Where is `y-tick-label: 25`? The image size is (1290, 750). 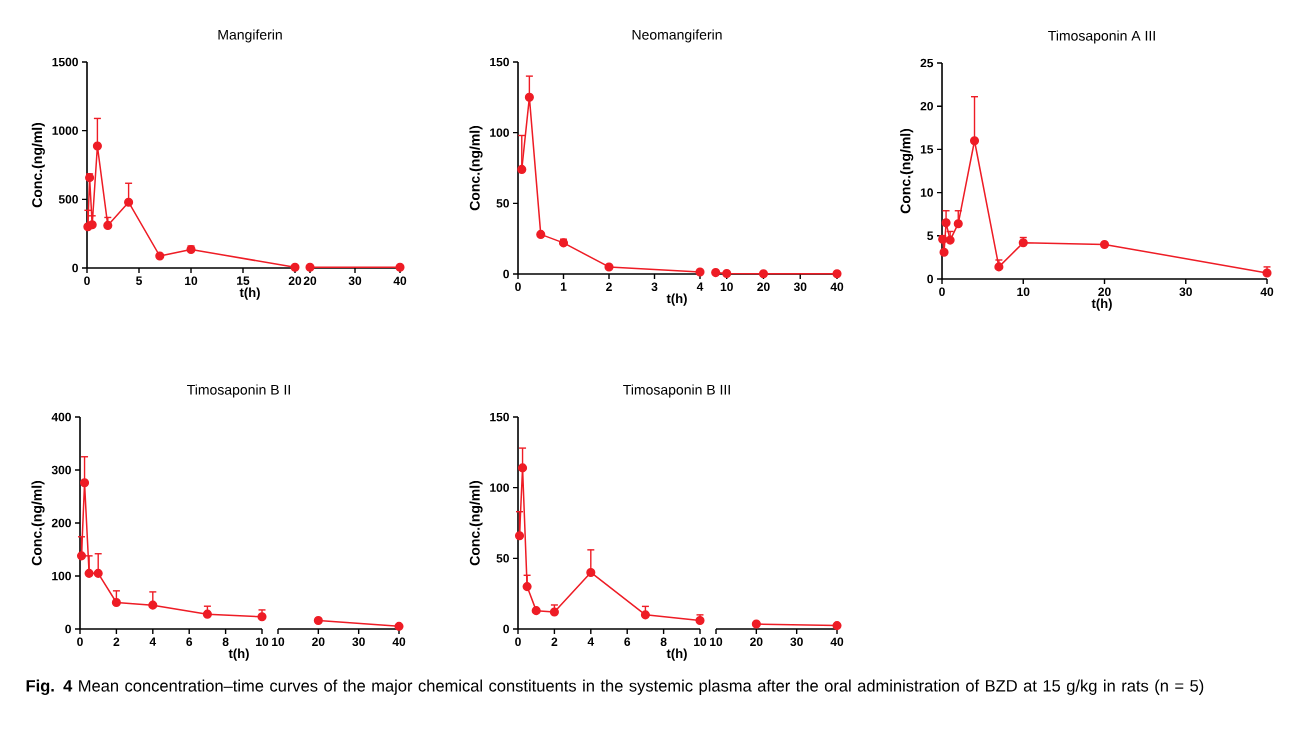
y-tick-label: 25 is located at coordinates (927, 63).